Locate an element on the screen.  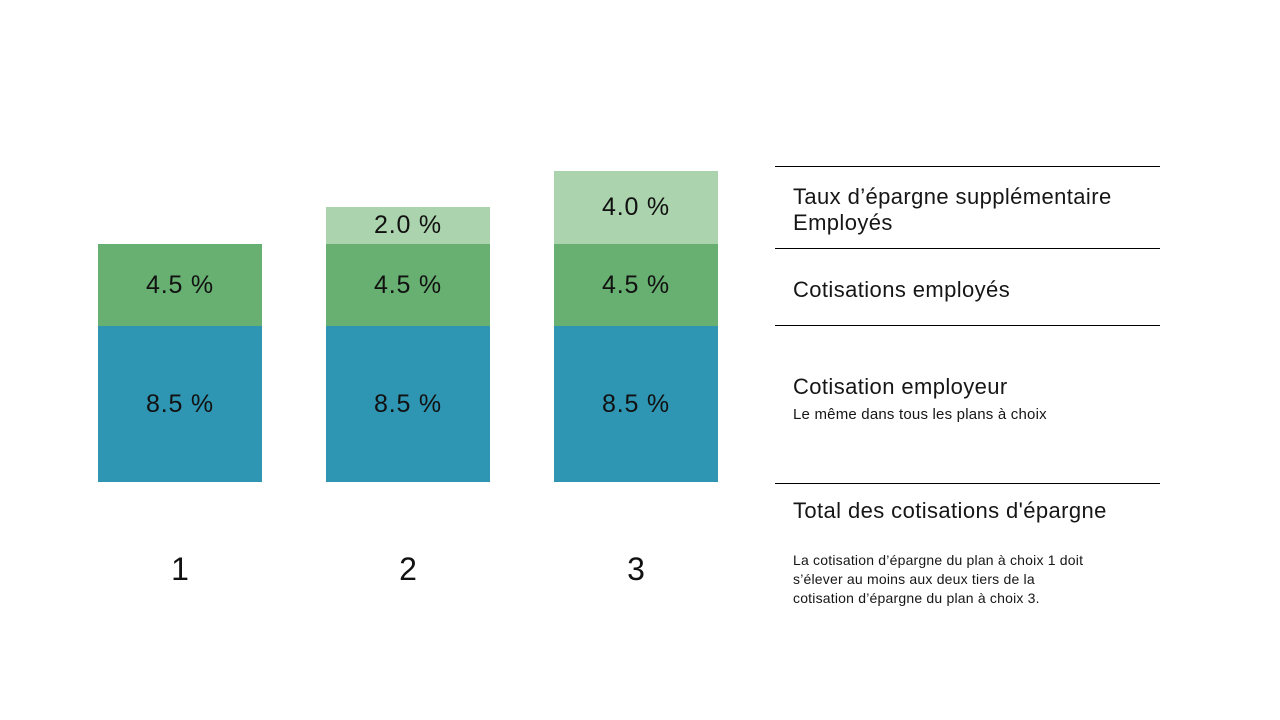
legend-title: Cotisation employeur is located at coordinates (900, 386).